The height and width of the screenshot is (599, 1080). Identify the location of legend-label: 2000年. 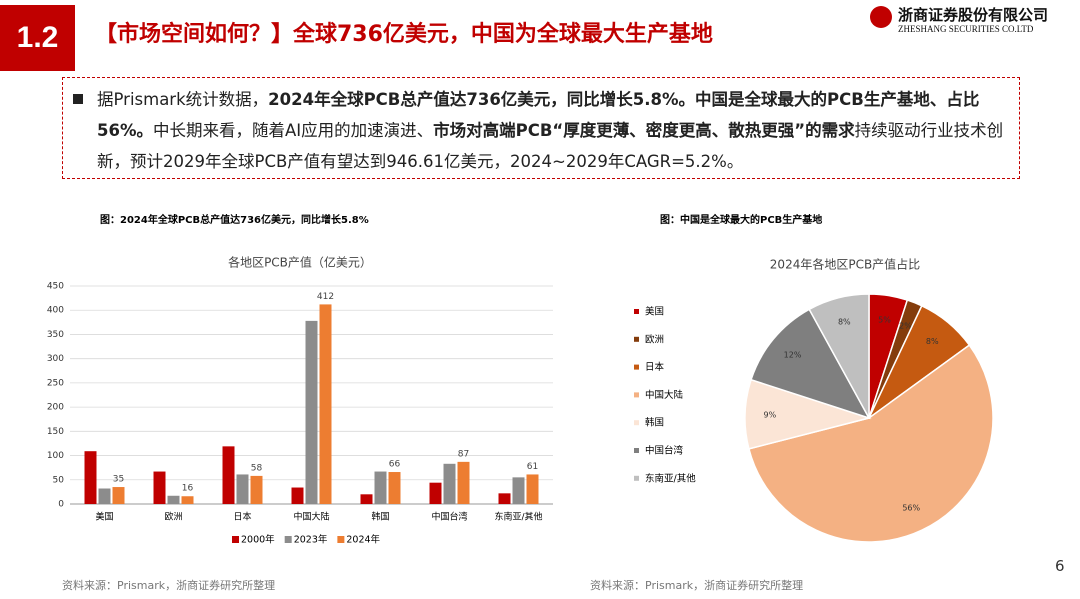
(258, 540).